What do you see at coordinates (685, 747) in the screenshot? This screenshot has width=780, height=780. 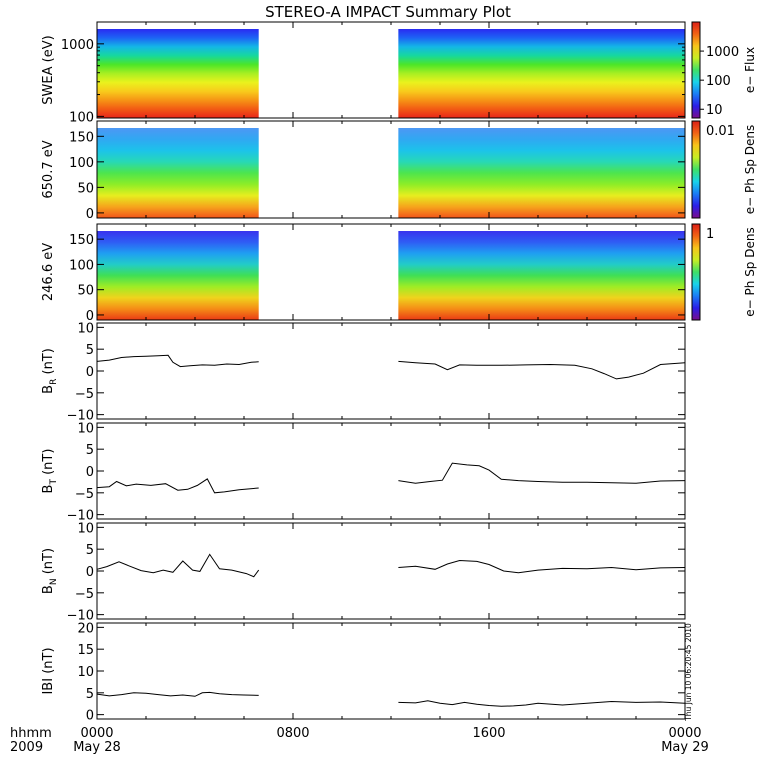 I see `date-label: May 29` at bounding box center [685, 747].